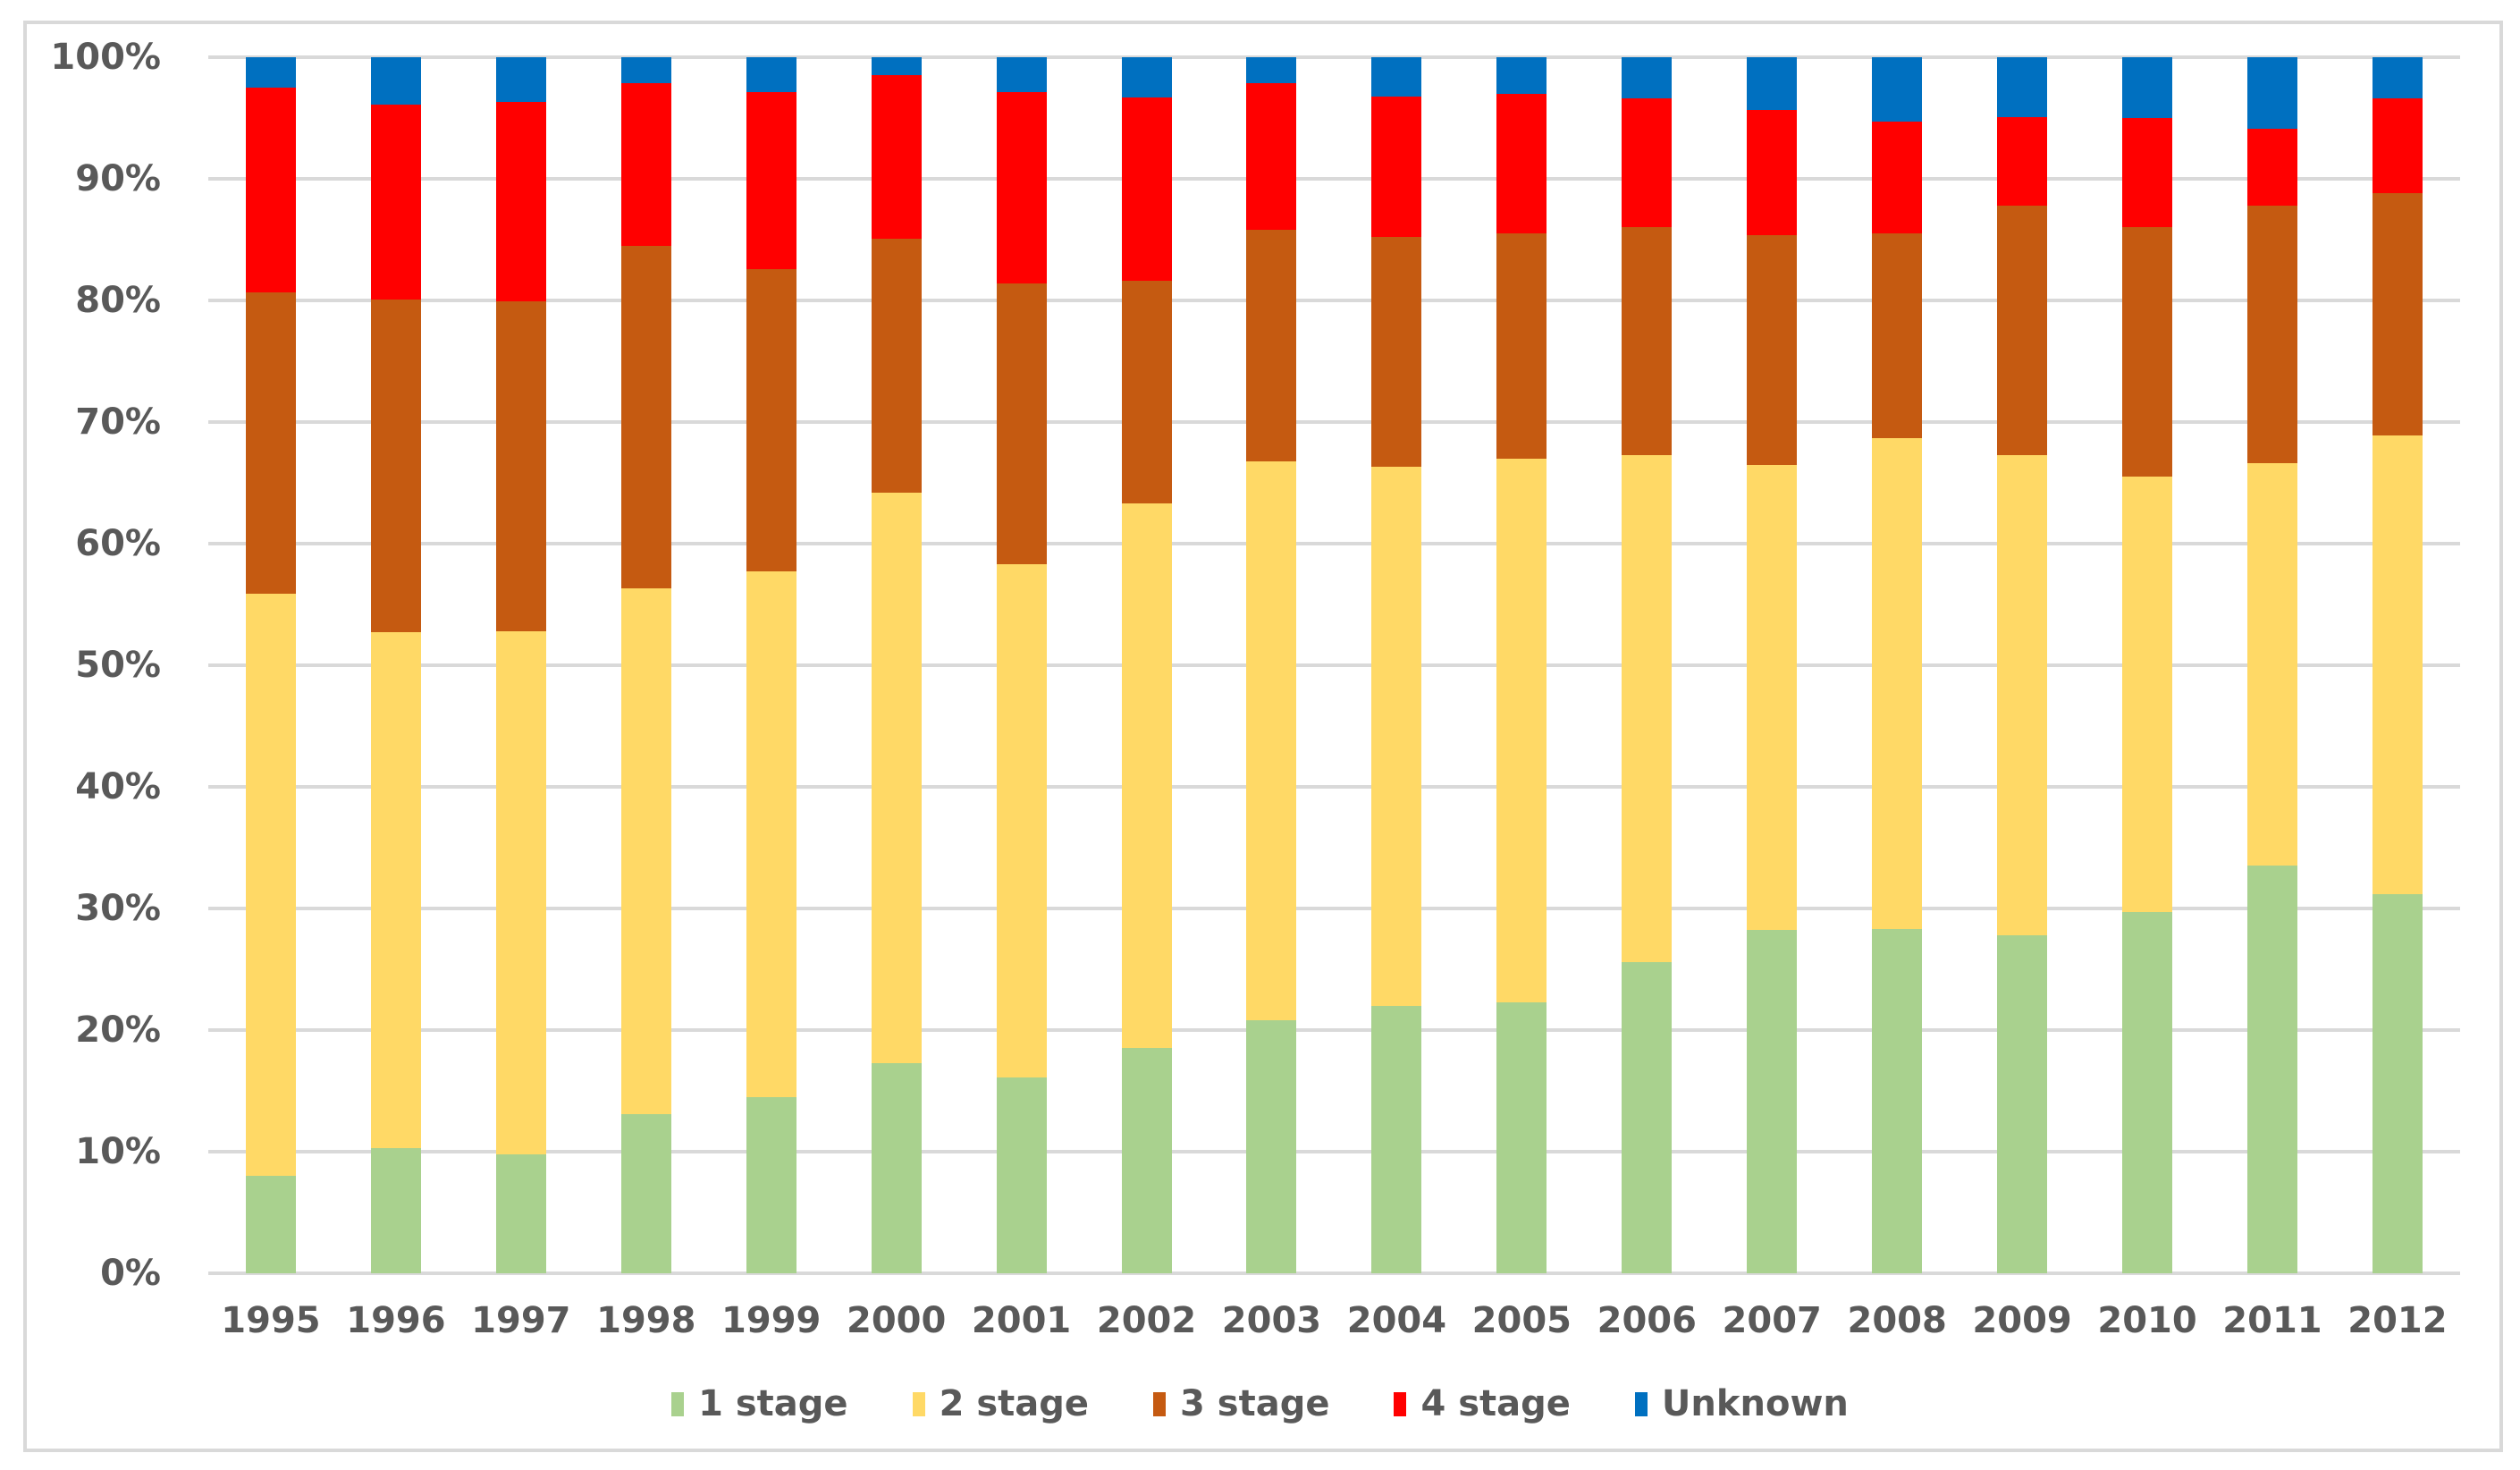 The width and height of the screenshot is (2520, 1470). I want to click on legend-label: 1 stage, so click(773, 1403).